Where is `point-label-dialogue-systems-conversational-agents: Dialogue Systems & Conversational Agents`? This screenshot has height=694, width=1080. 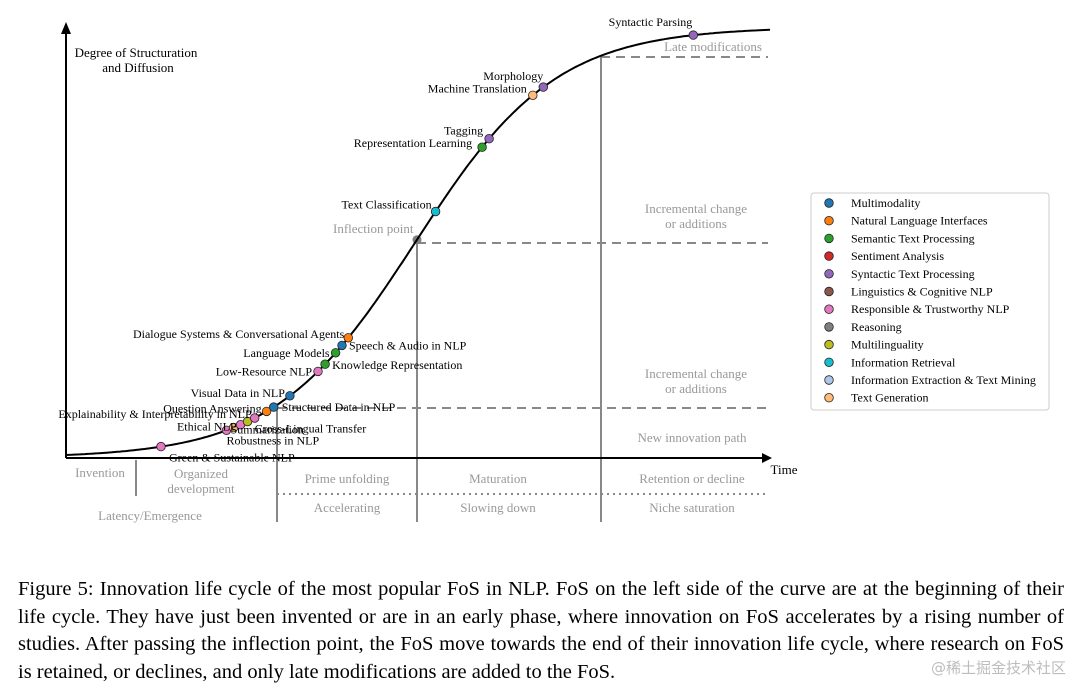
point-label-dialogue-systems-conversational-agents: Dialogue Systems & Conversational Agents is located at coordinates (239, 334).